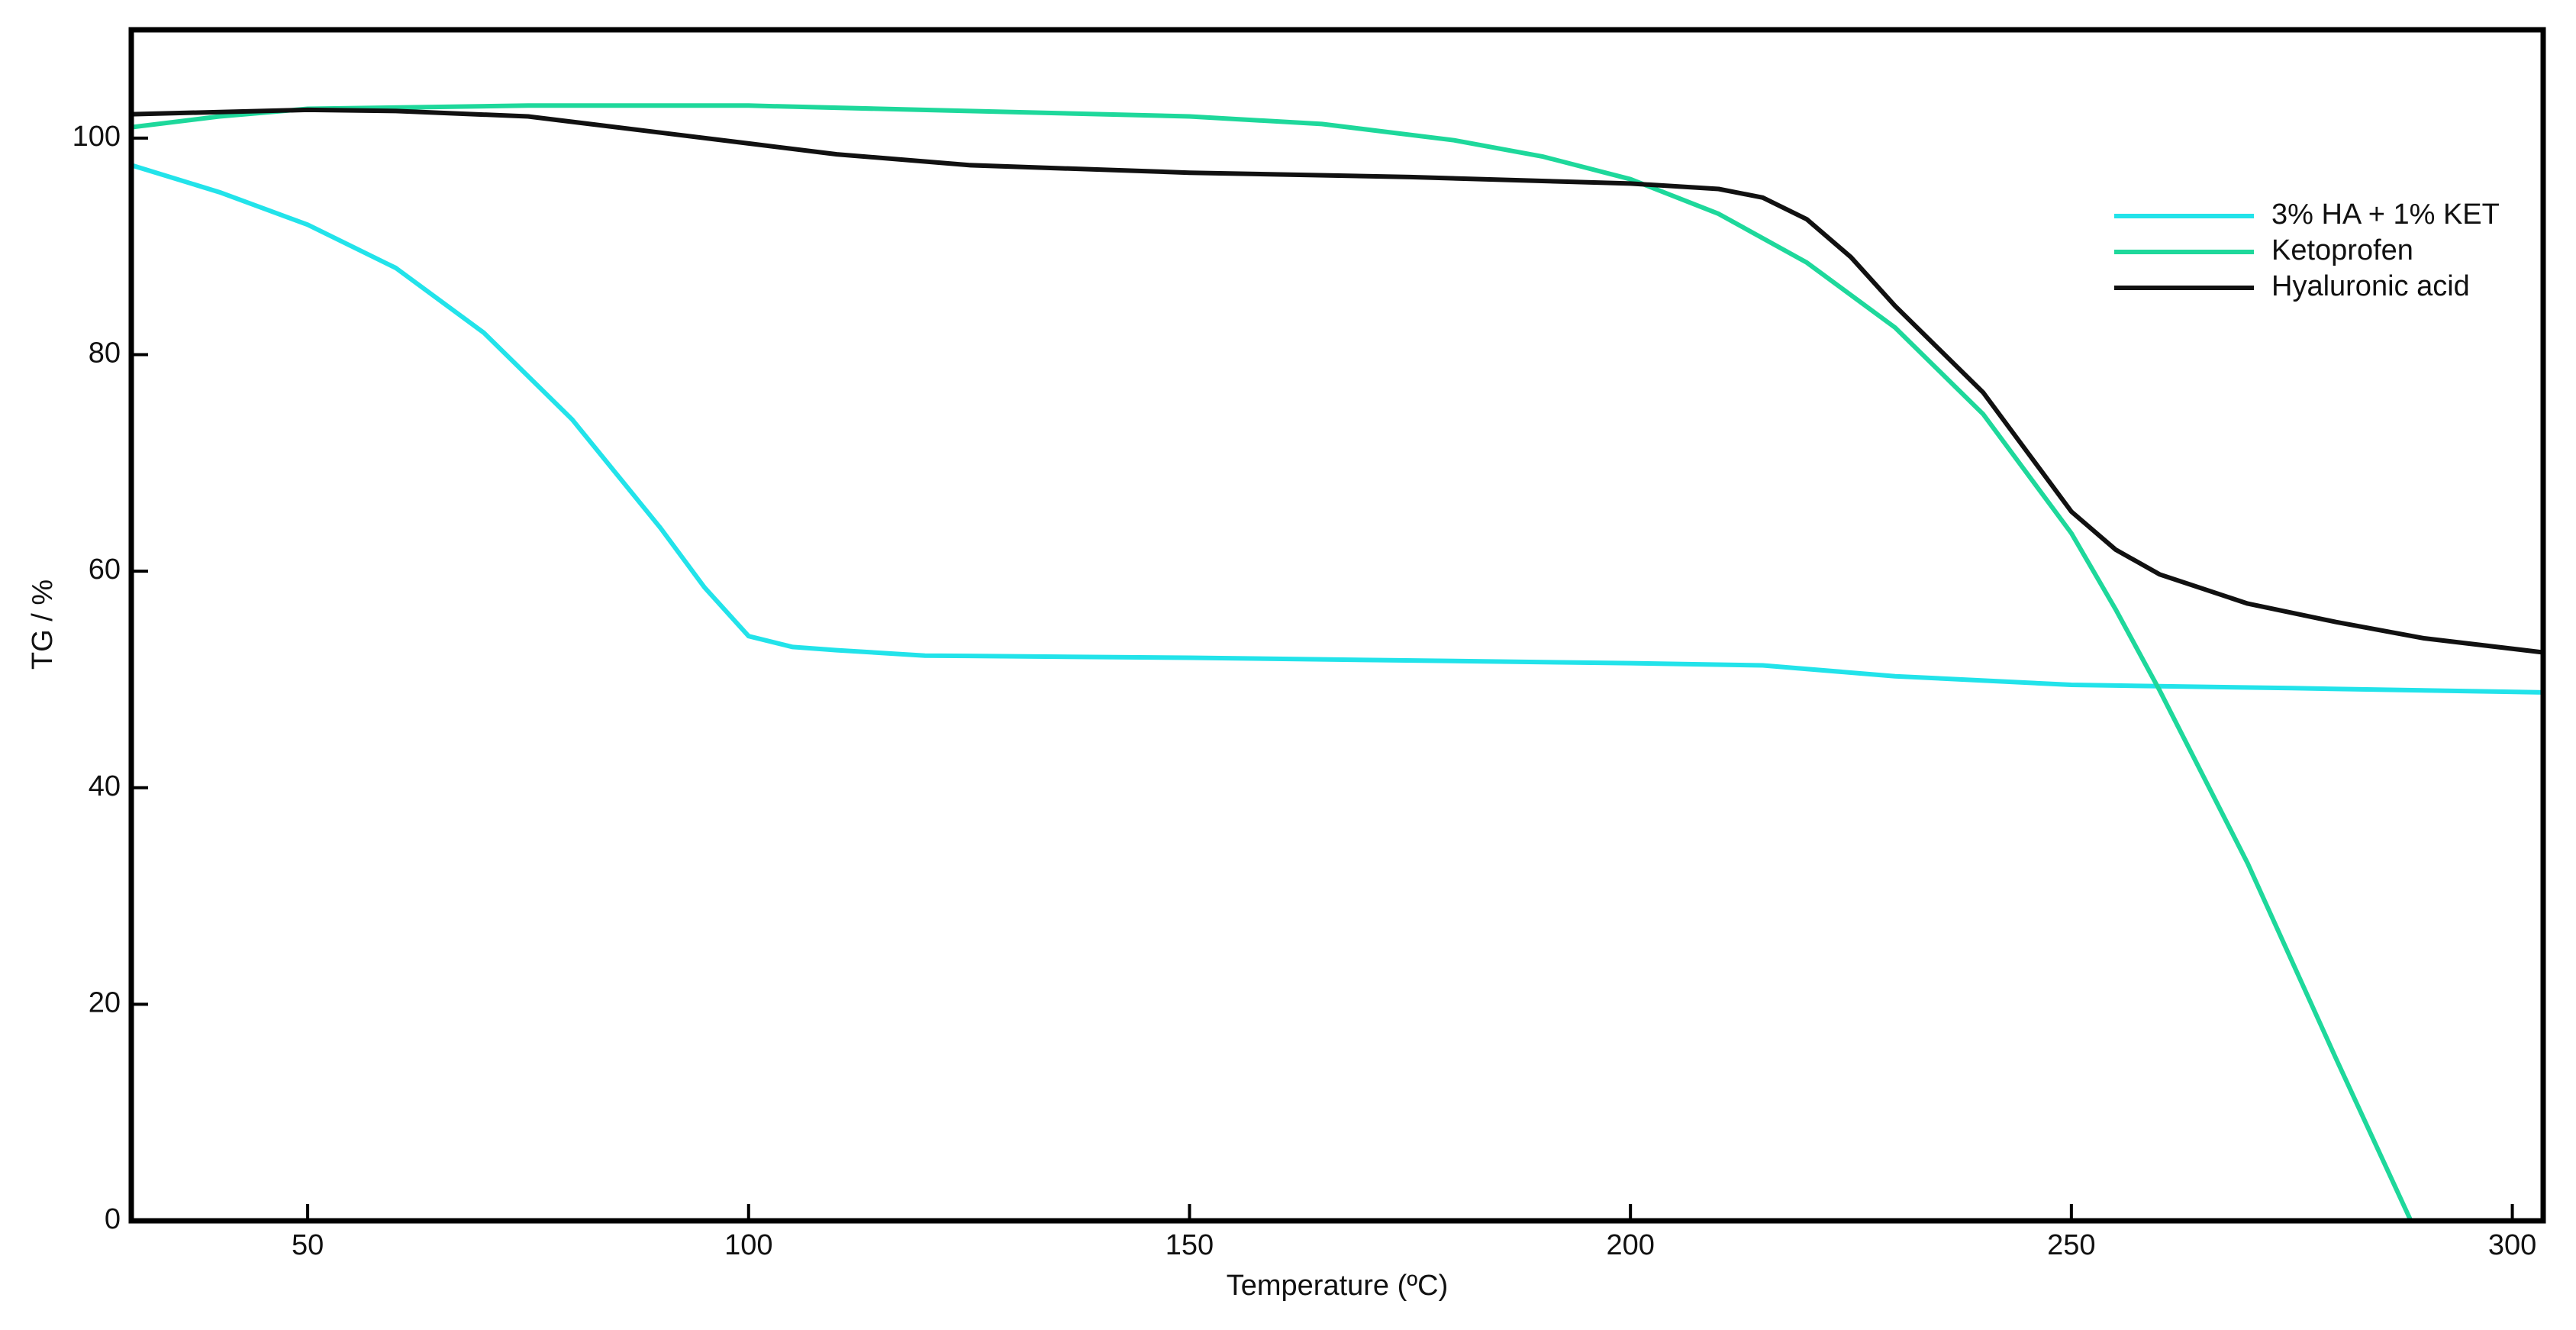 This screenshot has width=2576, height=1330. I want to click on y-tick-label: 40, so click(105, 786).